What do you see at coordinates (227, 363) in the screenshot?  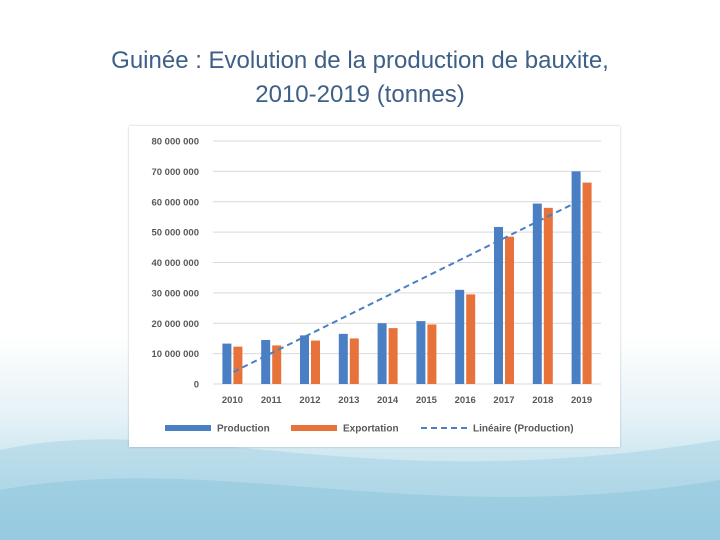 I see `production-bar-2010` at bounding box center [227, 363].